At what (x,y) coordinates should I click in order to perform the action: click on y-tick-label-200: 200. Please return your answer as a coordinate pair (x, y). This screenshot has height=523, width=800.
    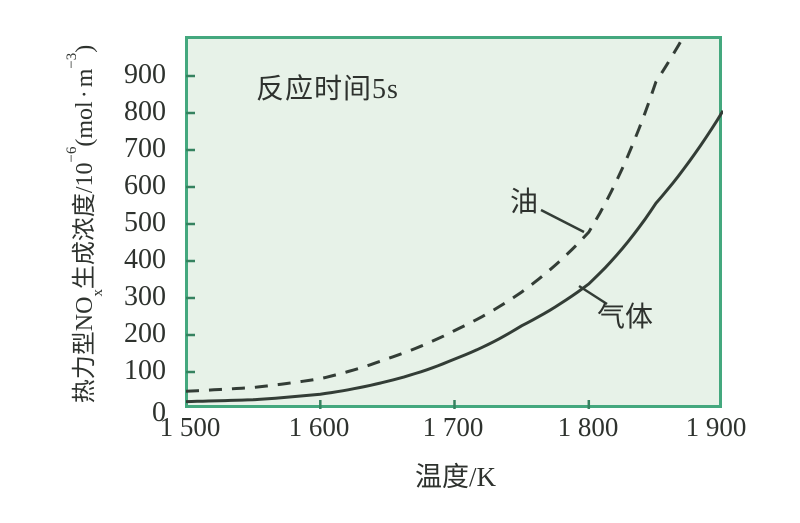
    Looking at the image, I should click on (145, 333).